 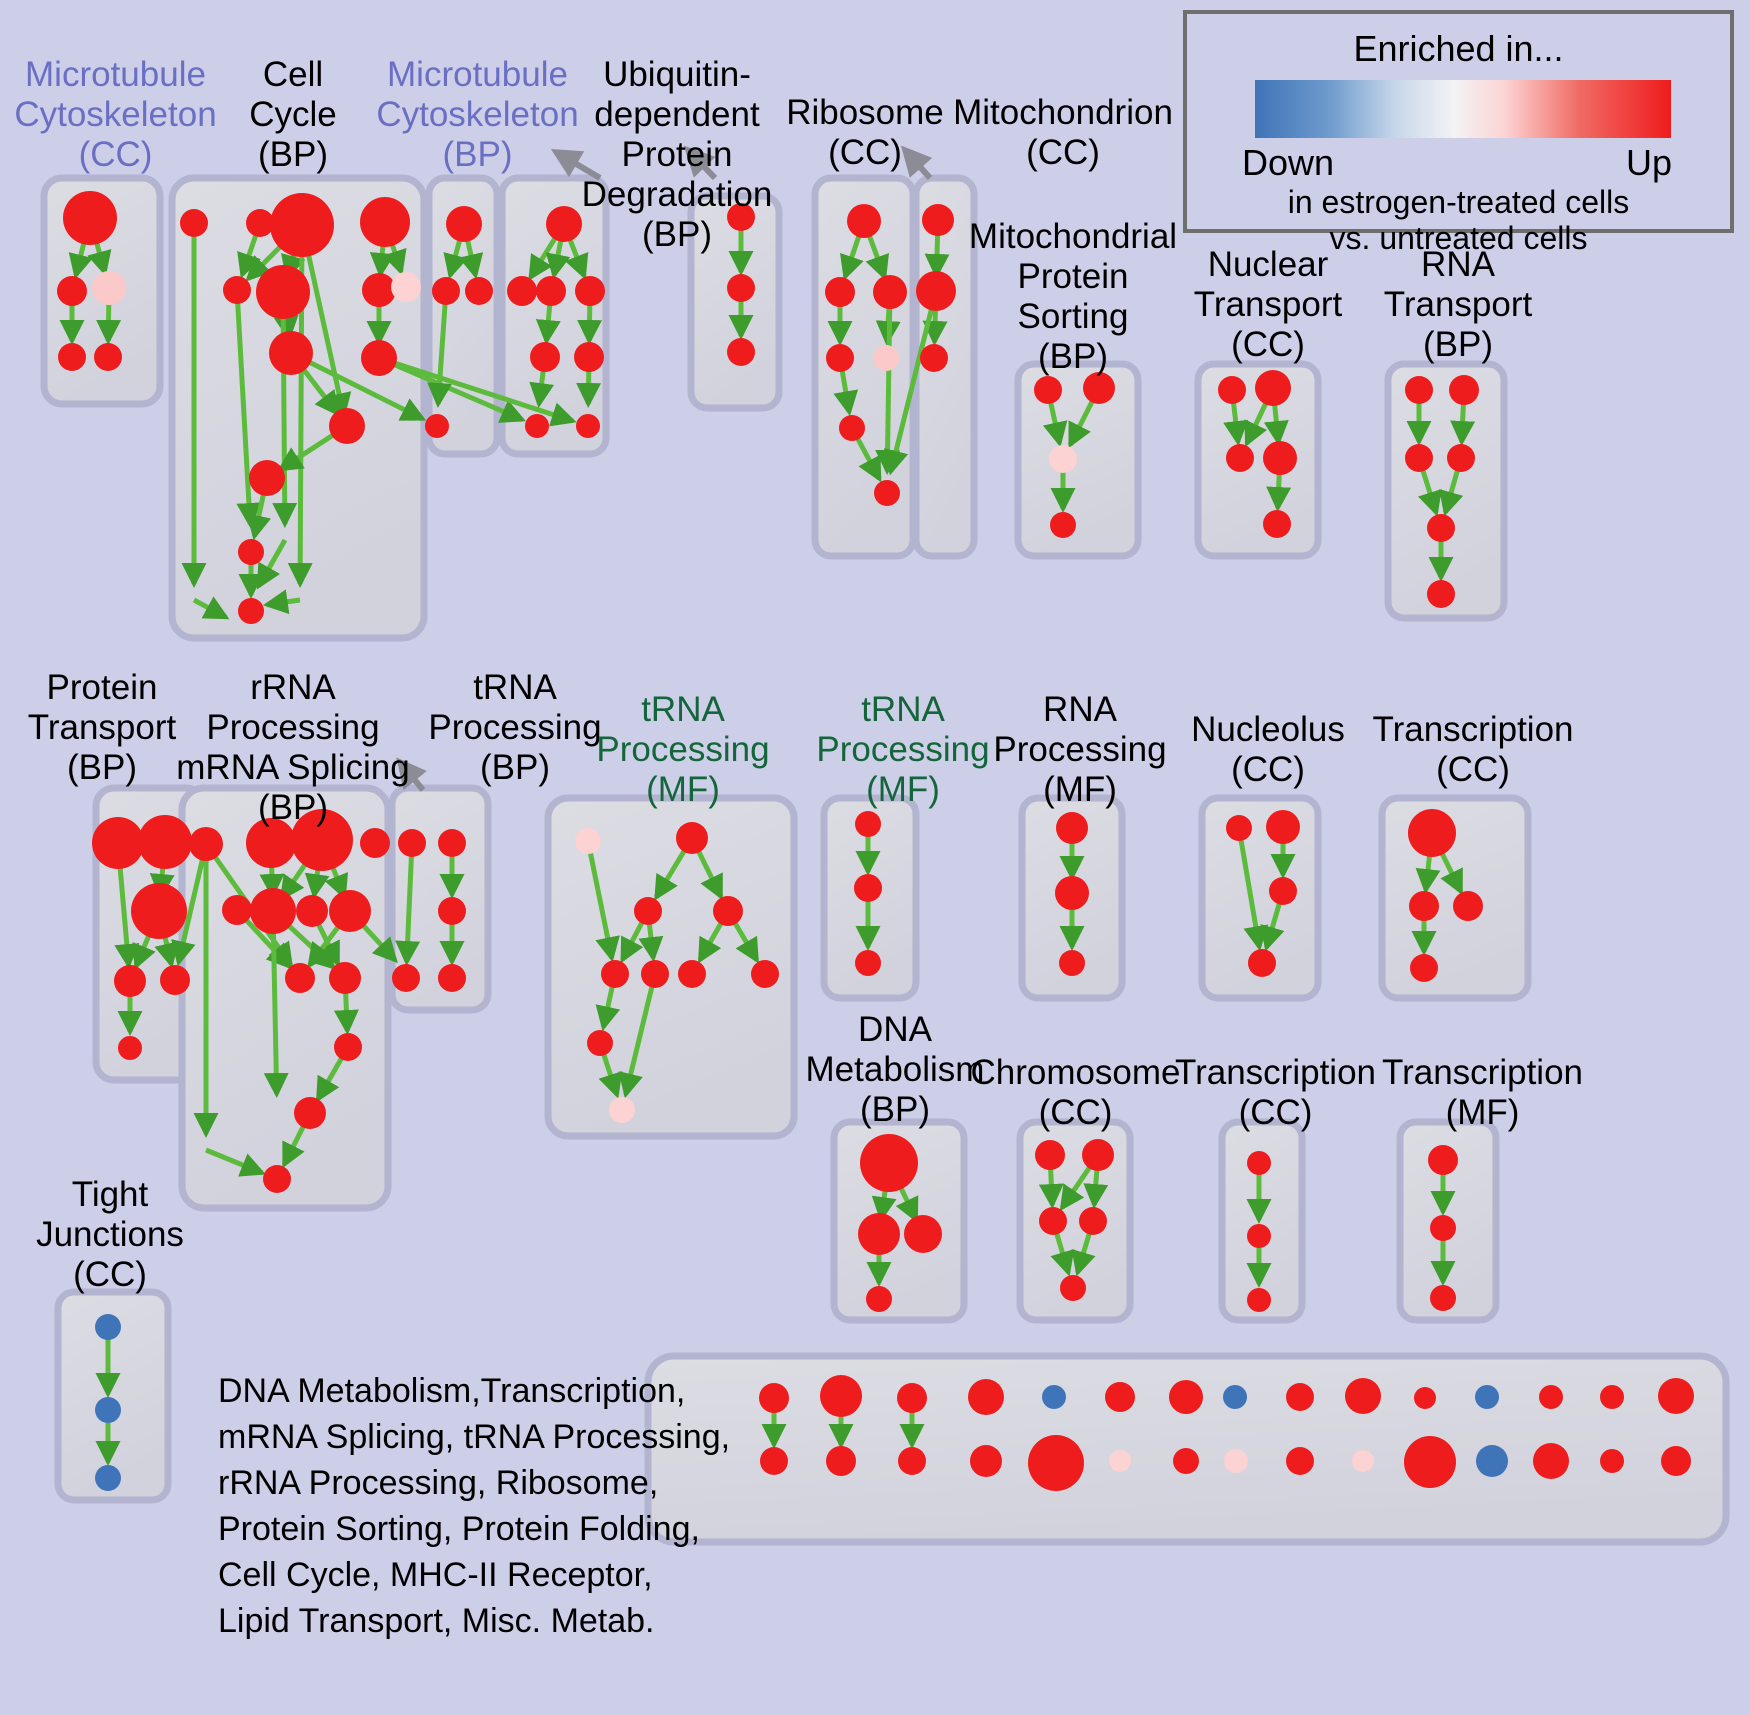 What do you see at coordinates (293, 114) in the screenshot?
I see `cluster-label-cell-cycle-bp: Cell Cycle (BP)` at bounding box center [293, 114].